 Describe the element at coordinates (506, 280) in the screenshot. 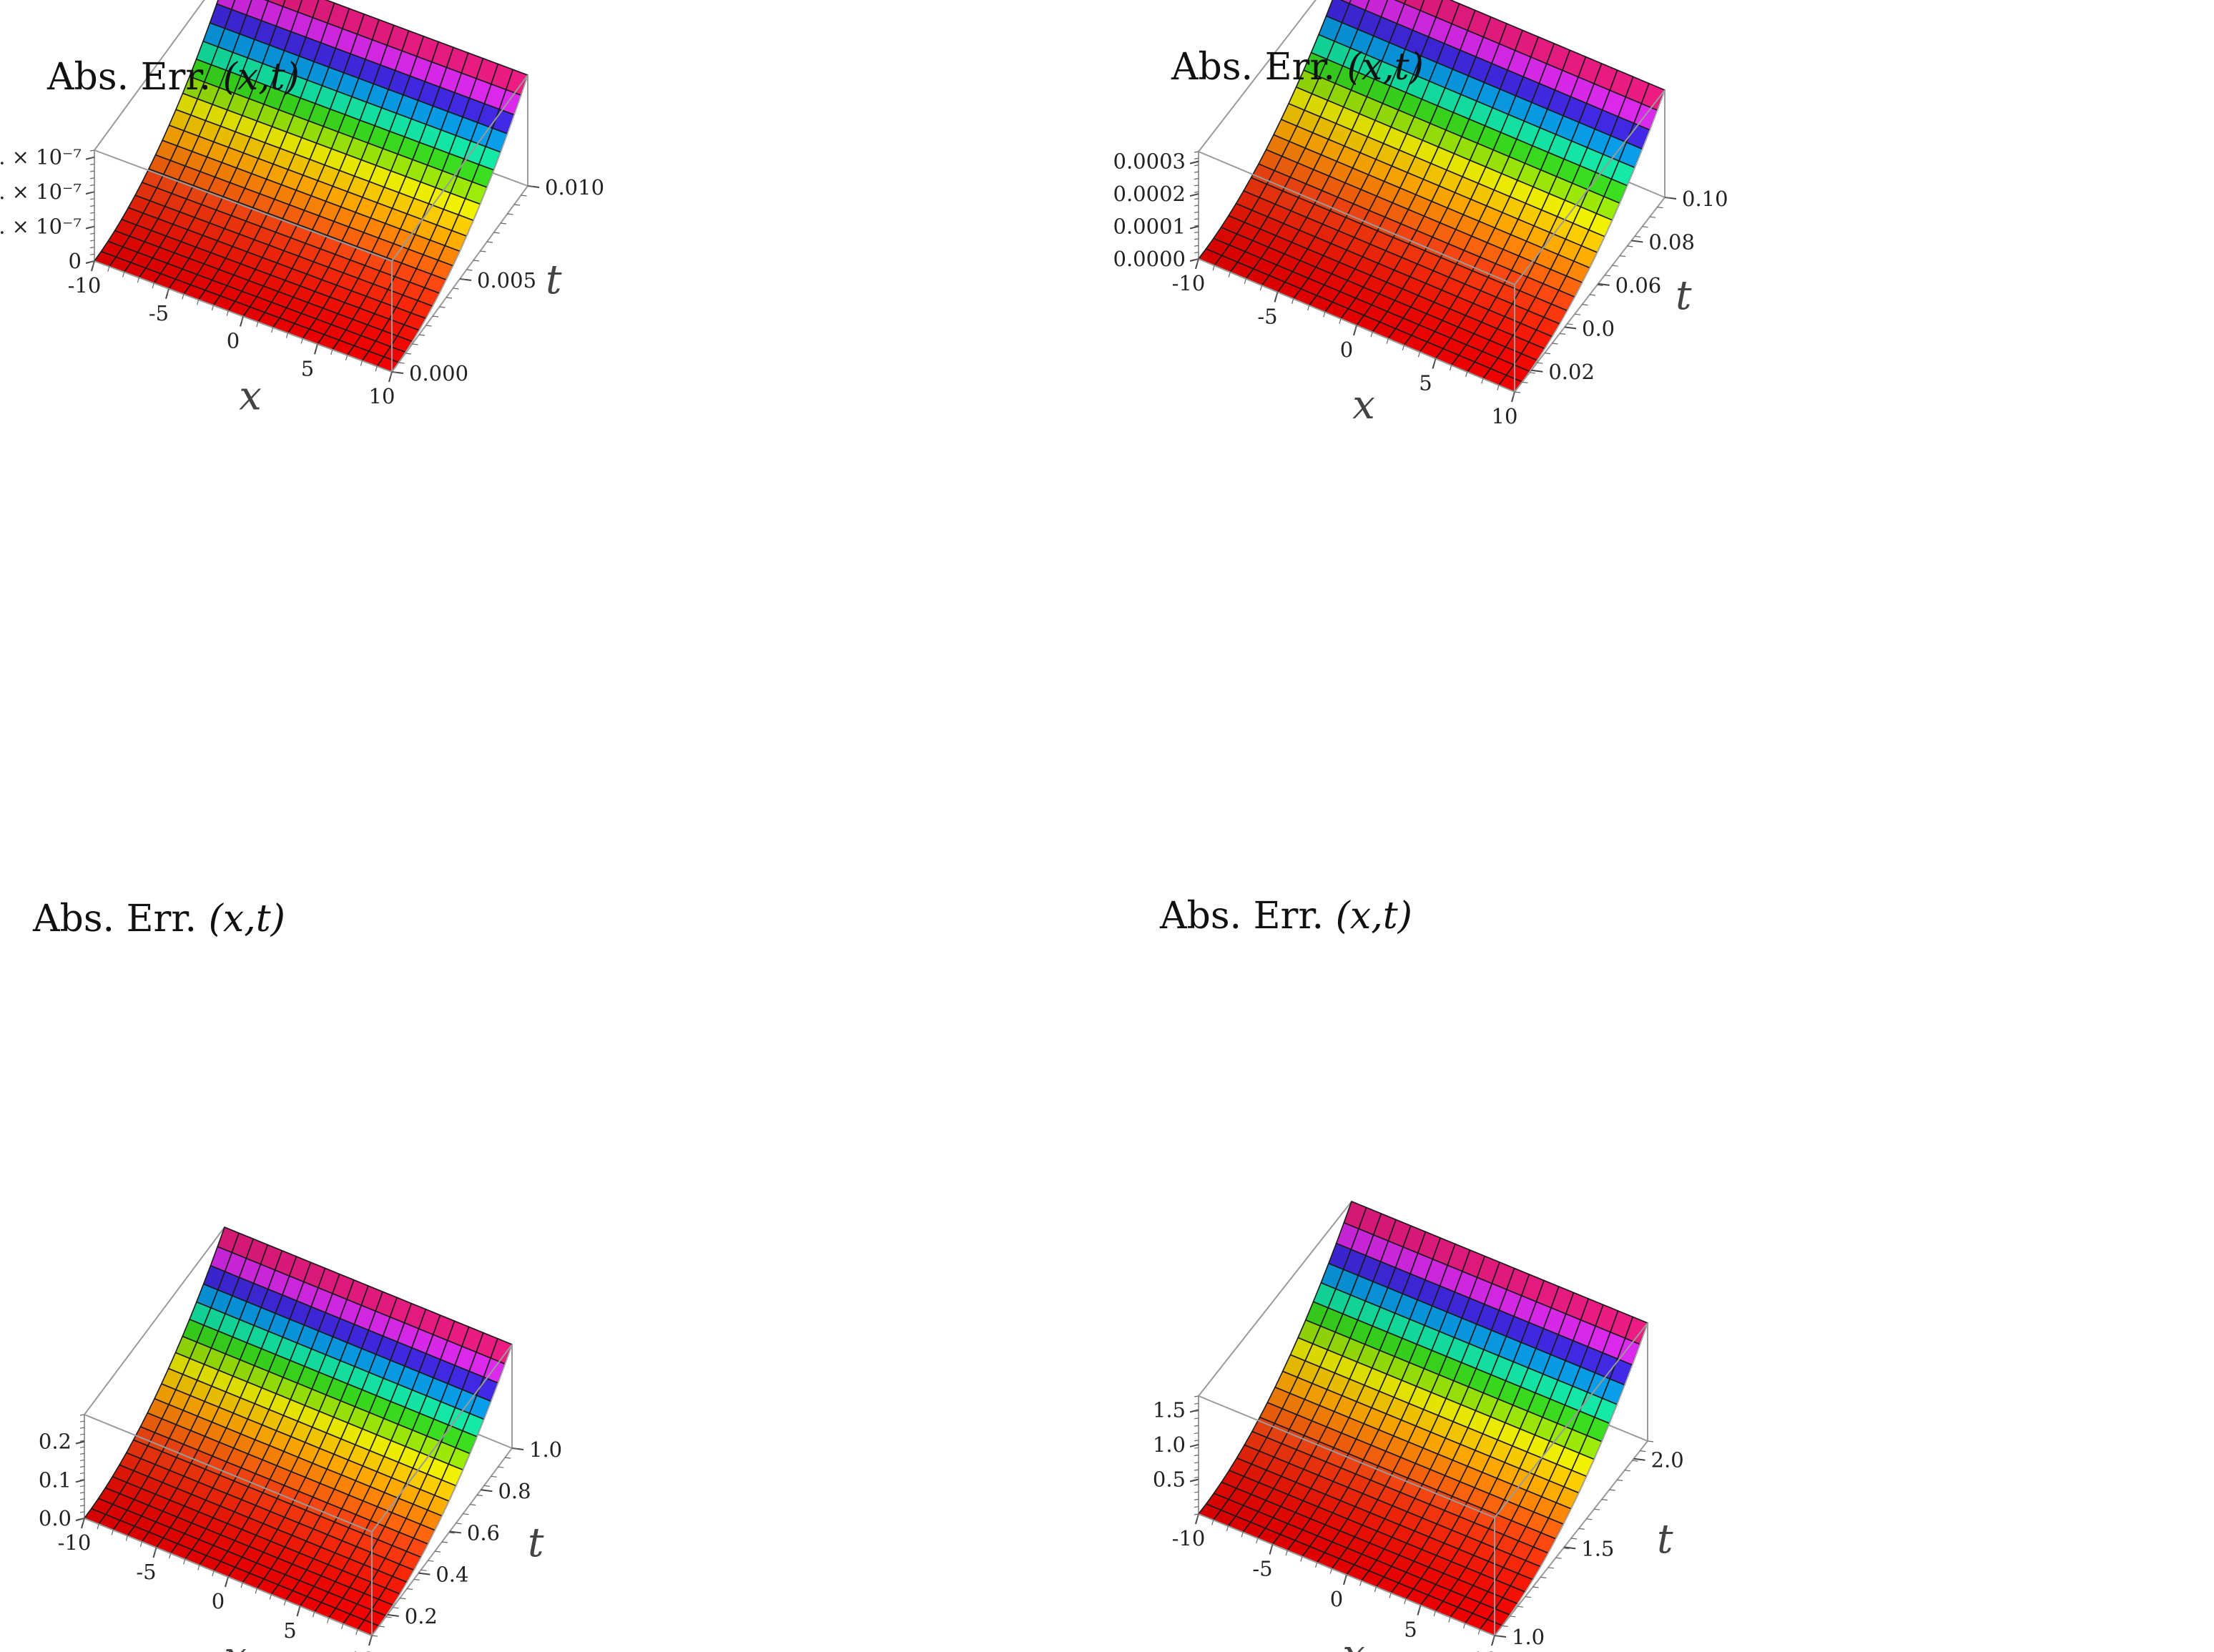

I see `t-tick-label: 0.005` at that location.